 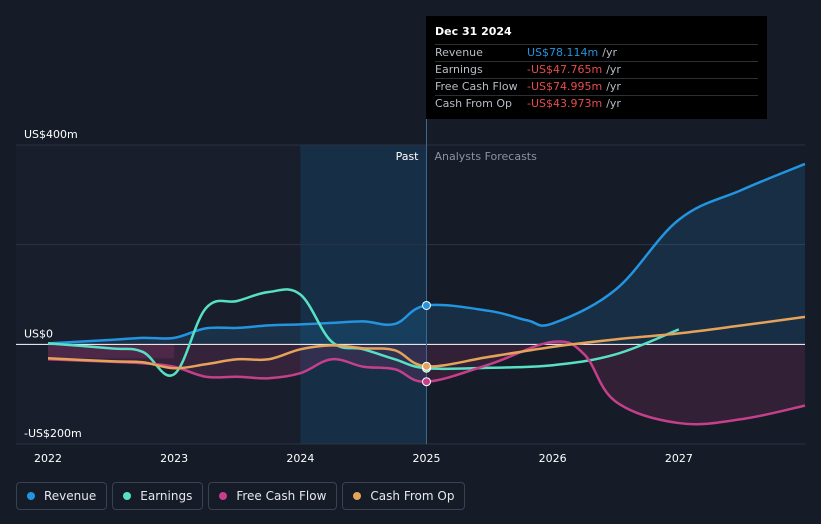 I want to click on legend-item-earnings: Earnings, so click(x=158, y=496).